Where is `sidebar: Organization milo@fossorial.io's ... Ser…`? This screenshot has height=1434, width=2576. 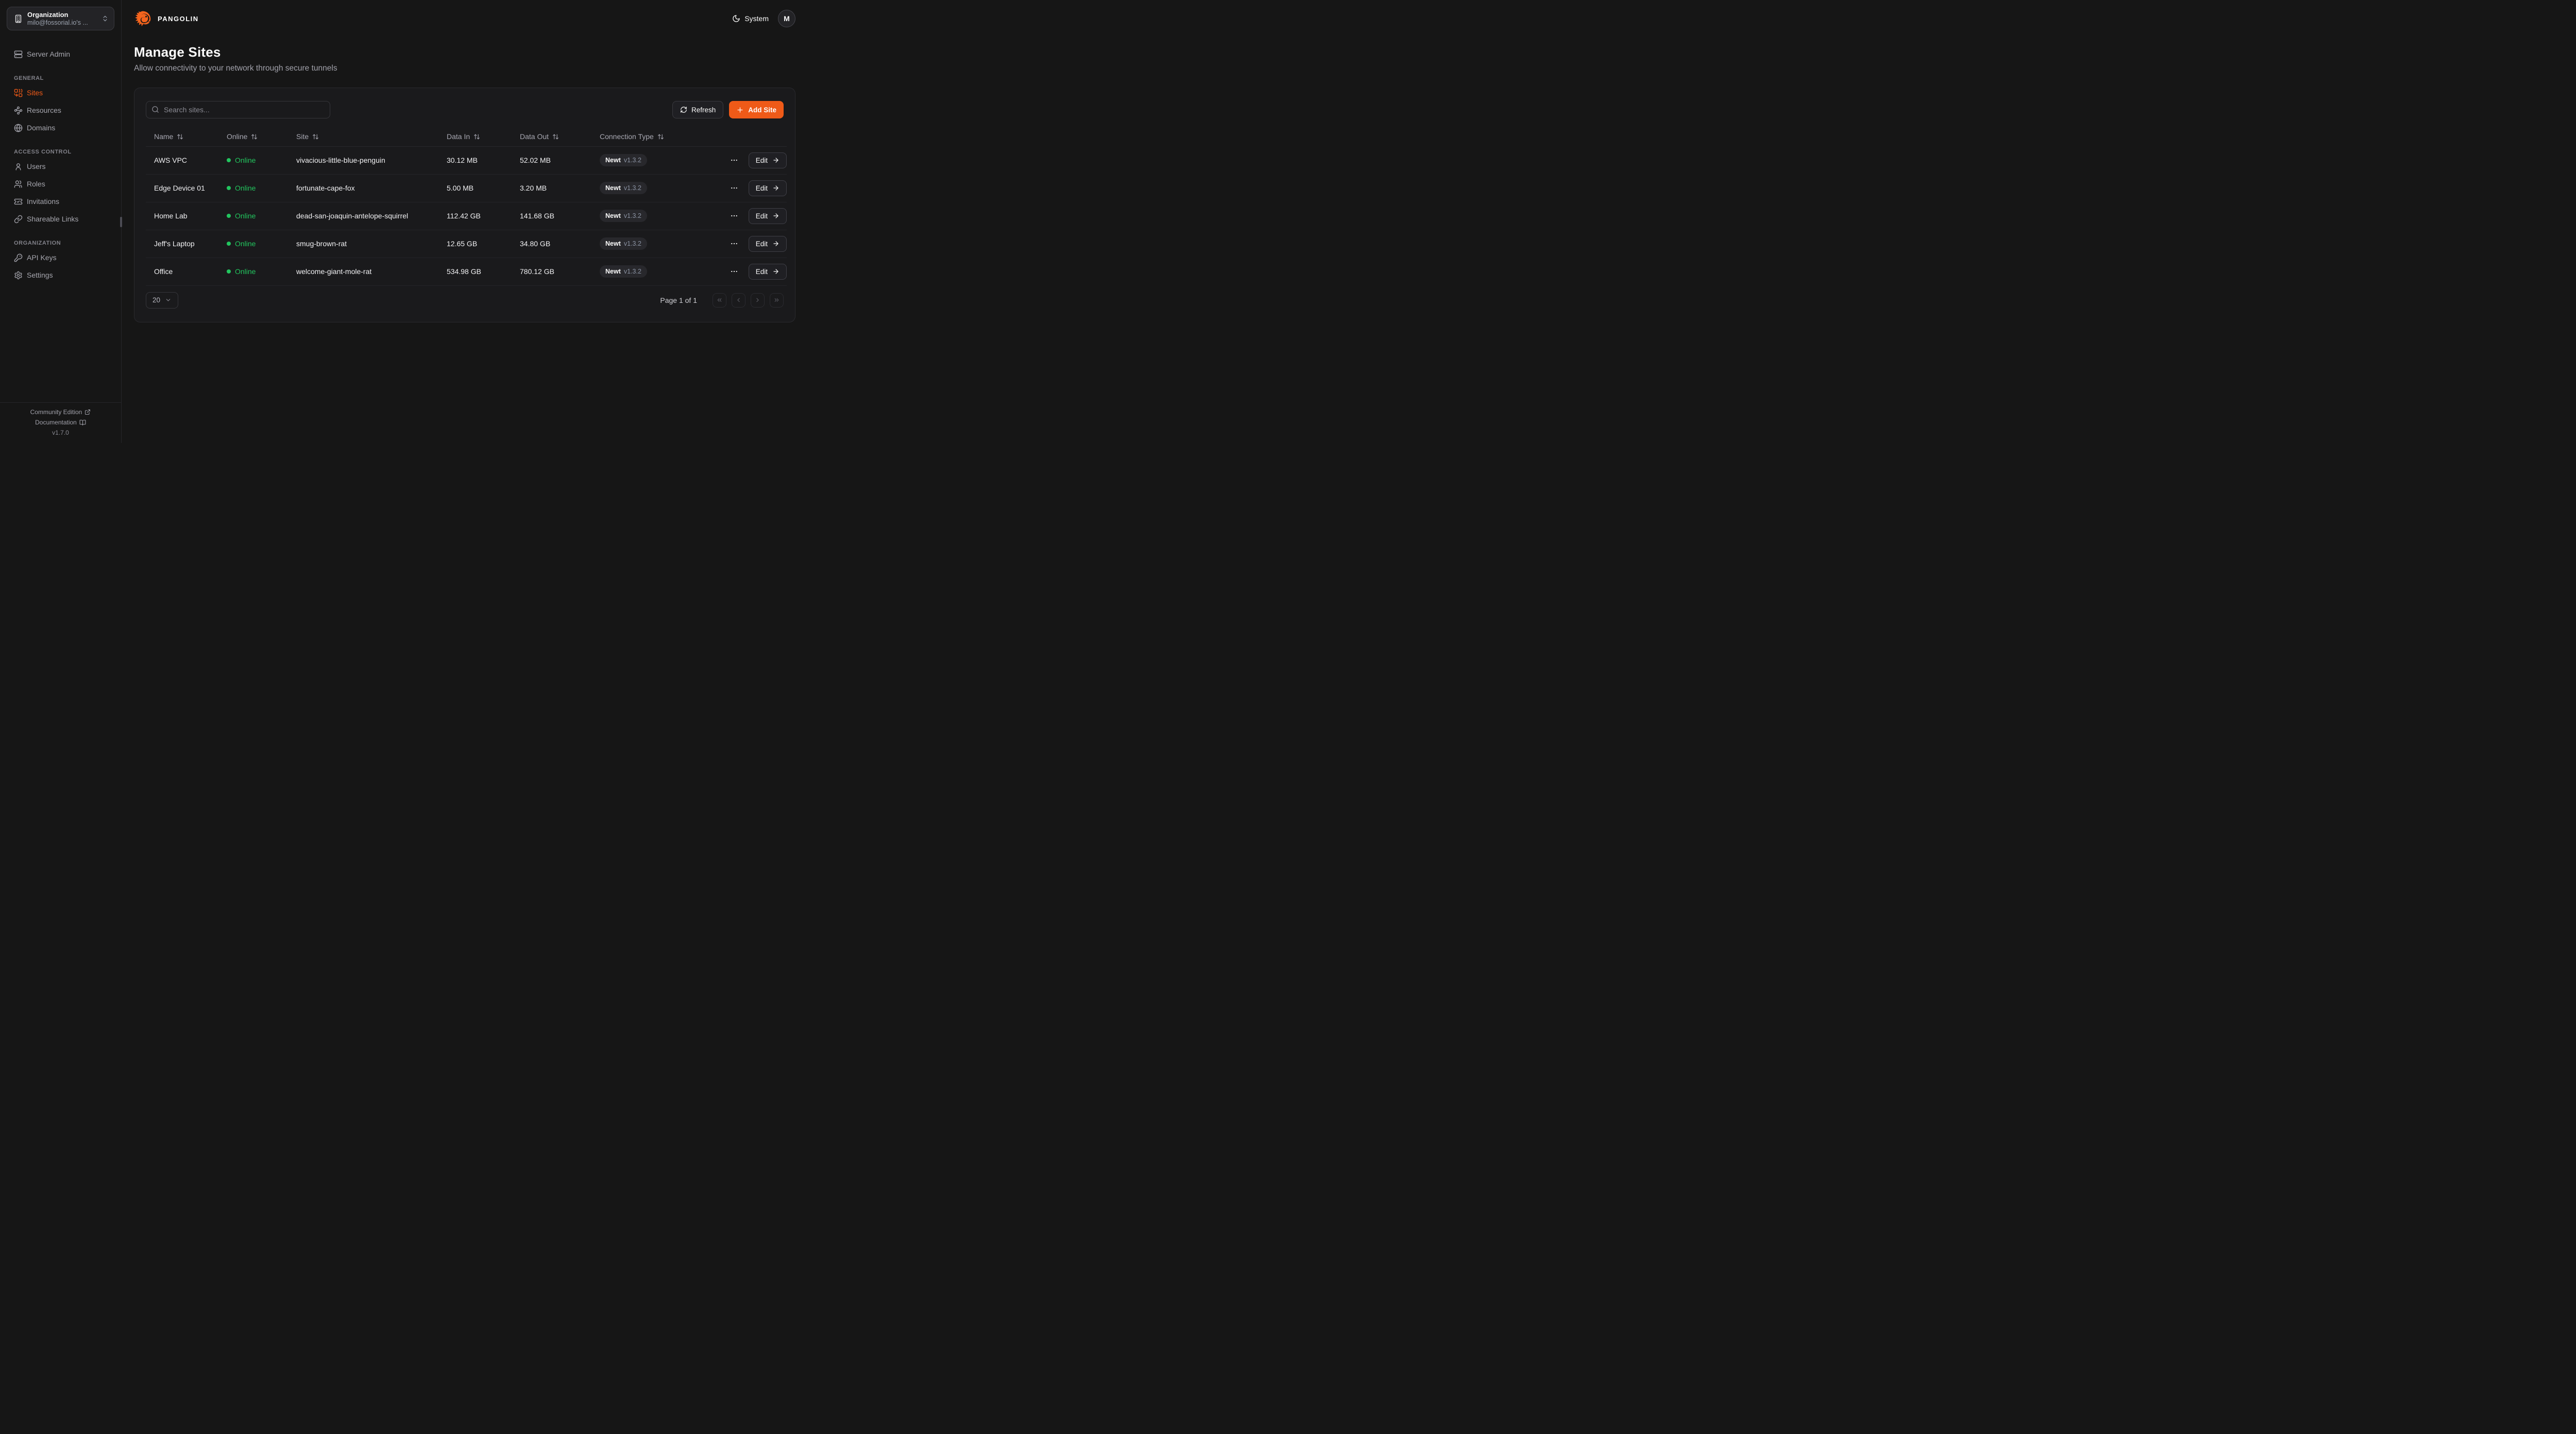 sidebar: Organization milo@fossorial.io's ... Ser… is located at coordinates (61, 221).